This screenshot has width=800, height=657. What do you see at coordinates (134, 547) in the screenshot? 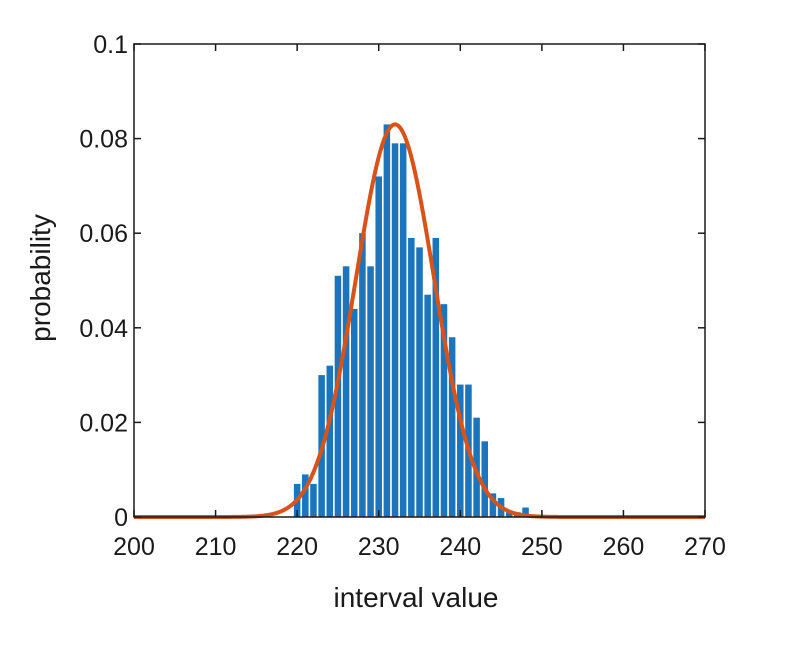
I see `x-tick-label: 200` at bounding box center [134, 547].